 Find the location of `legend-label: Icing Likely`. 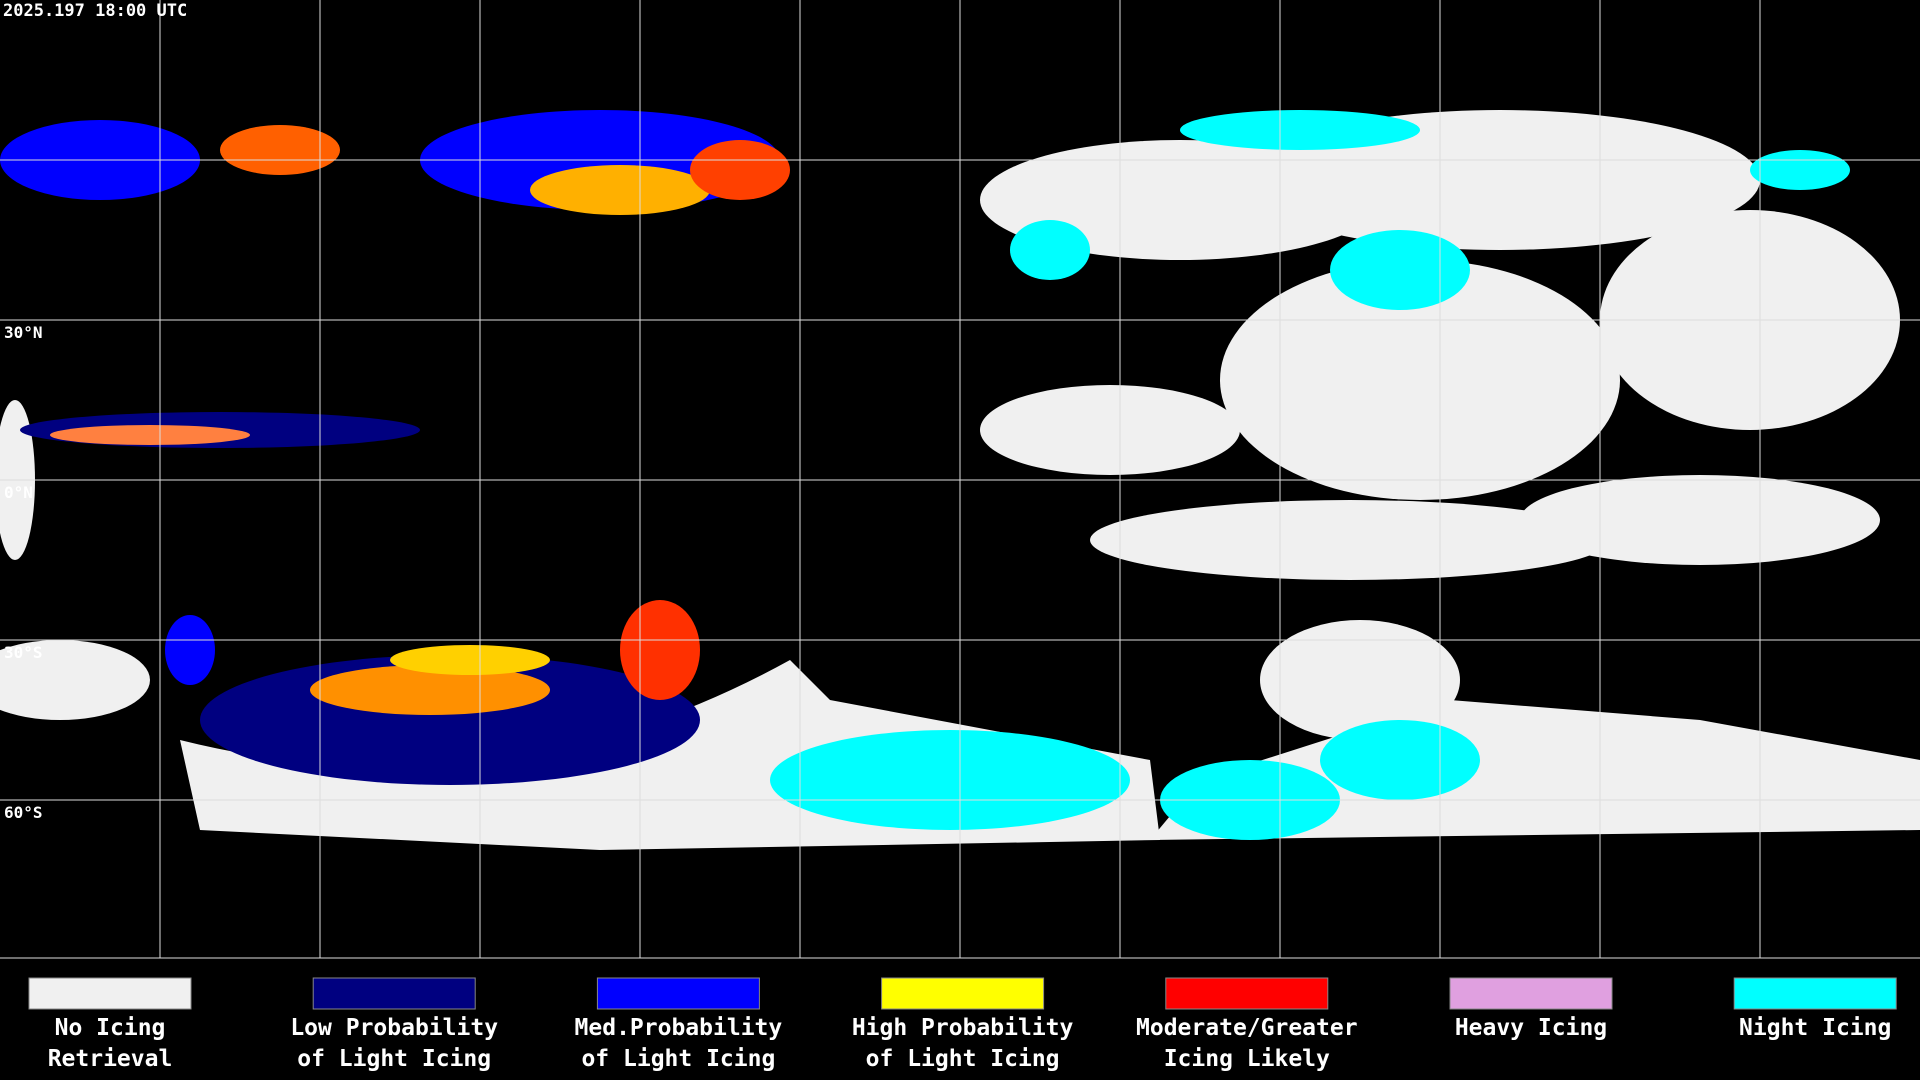

legend-label: Icing Likely is located at coordinates (1247, 1059).